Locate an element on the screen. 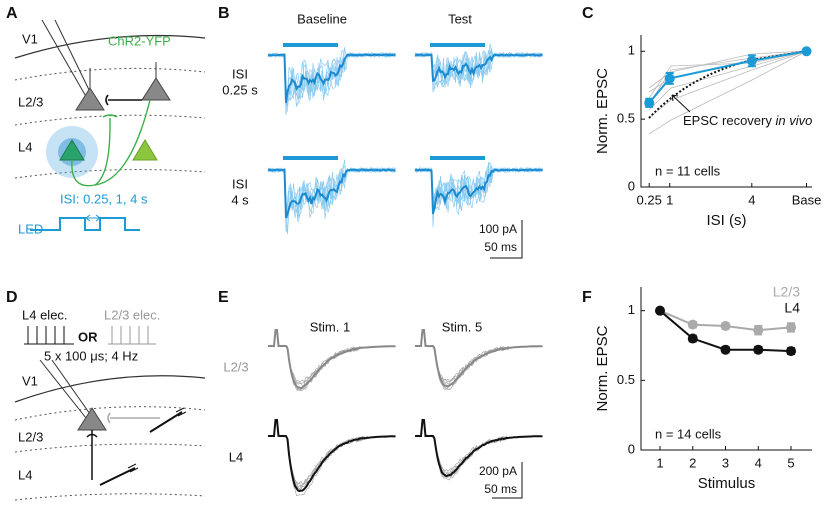 This screenshot has height=513, width=828. panel-label: F is located at coordinates (587, 297).